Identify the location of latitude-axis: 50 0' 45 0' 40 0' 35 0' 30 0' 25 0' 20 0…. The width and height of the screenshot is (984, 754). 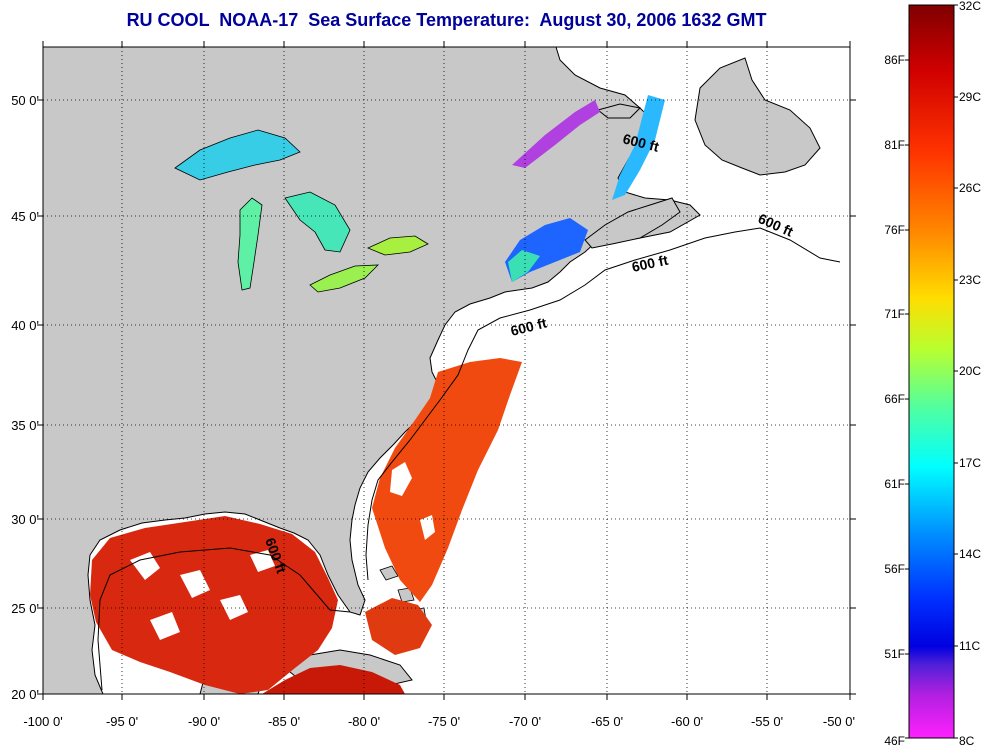
(25, 397).